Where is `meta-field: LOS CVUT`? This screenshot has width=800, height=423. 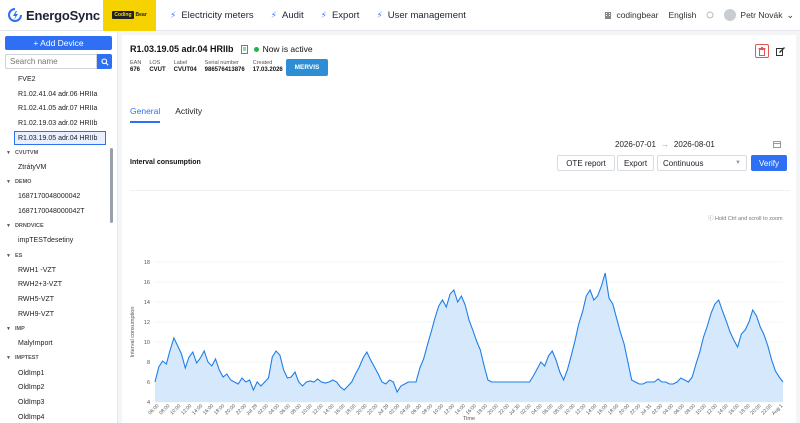
meta-field: LOS CVUT is located at coordinates (157, 66).